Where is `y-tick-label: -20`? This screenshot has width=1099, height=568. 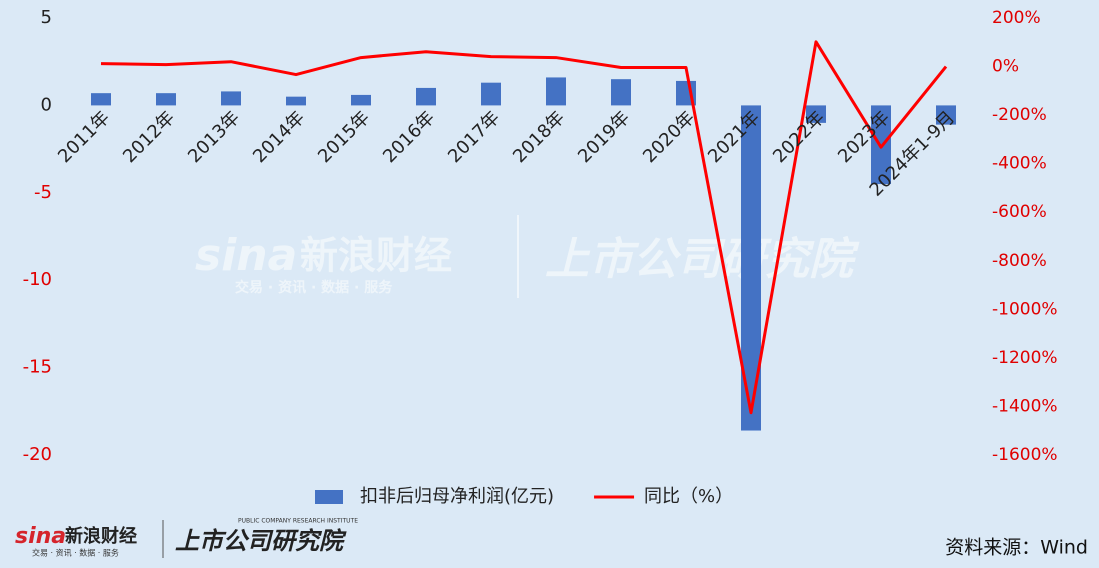
y-tick-label: -20 is located at coordinates (37, 454).